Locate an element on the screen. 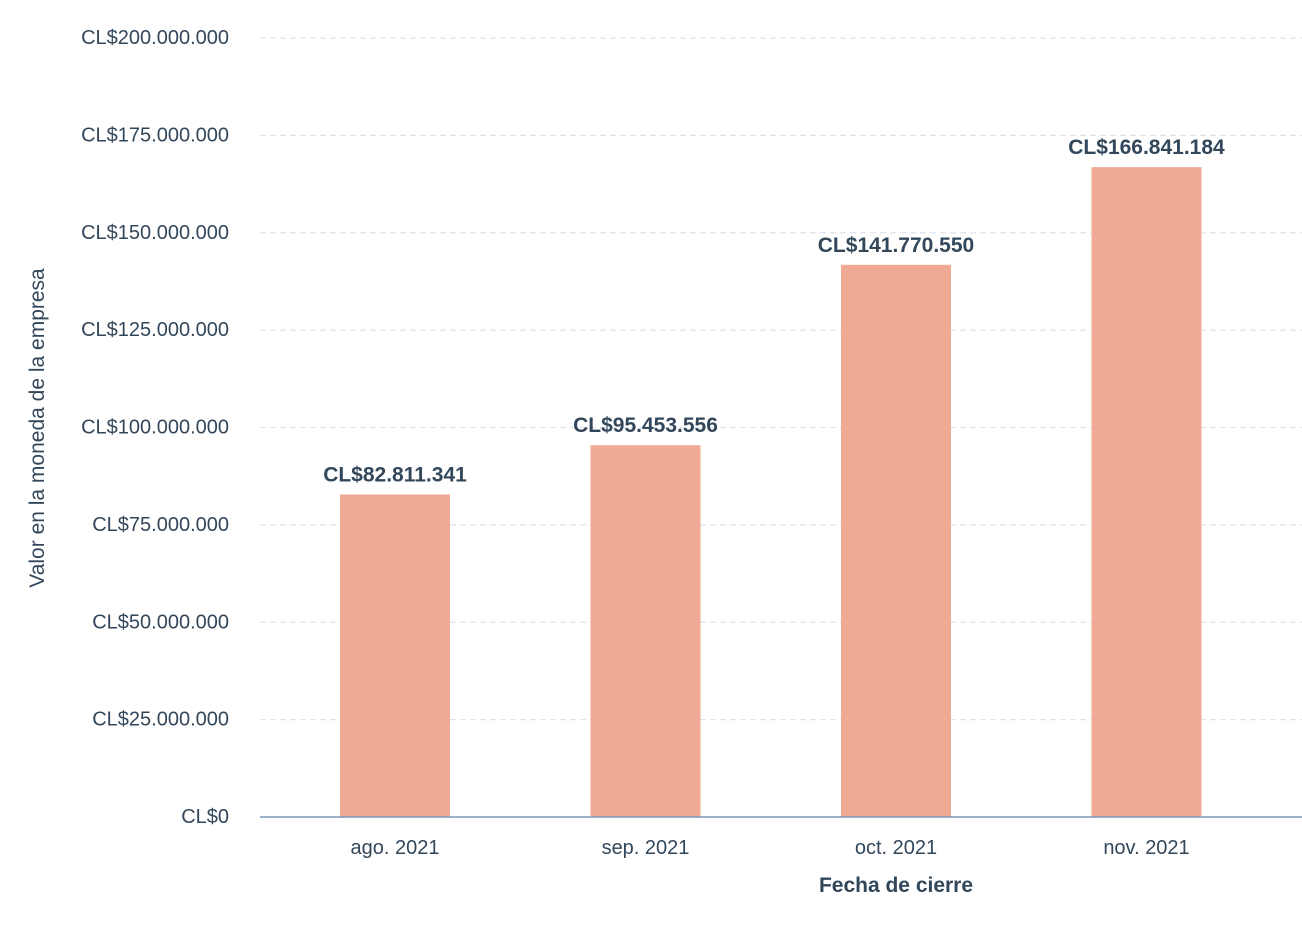 The height and width of the screenshot is (928, 1302). x-axis-title: Fecha de cierre is located at coordinates (896, 885).